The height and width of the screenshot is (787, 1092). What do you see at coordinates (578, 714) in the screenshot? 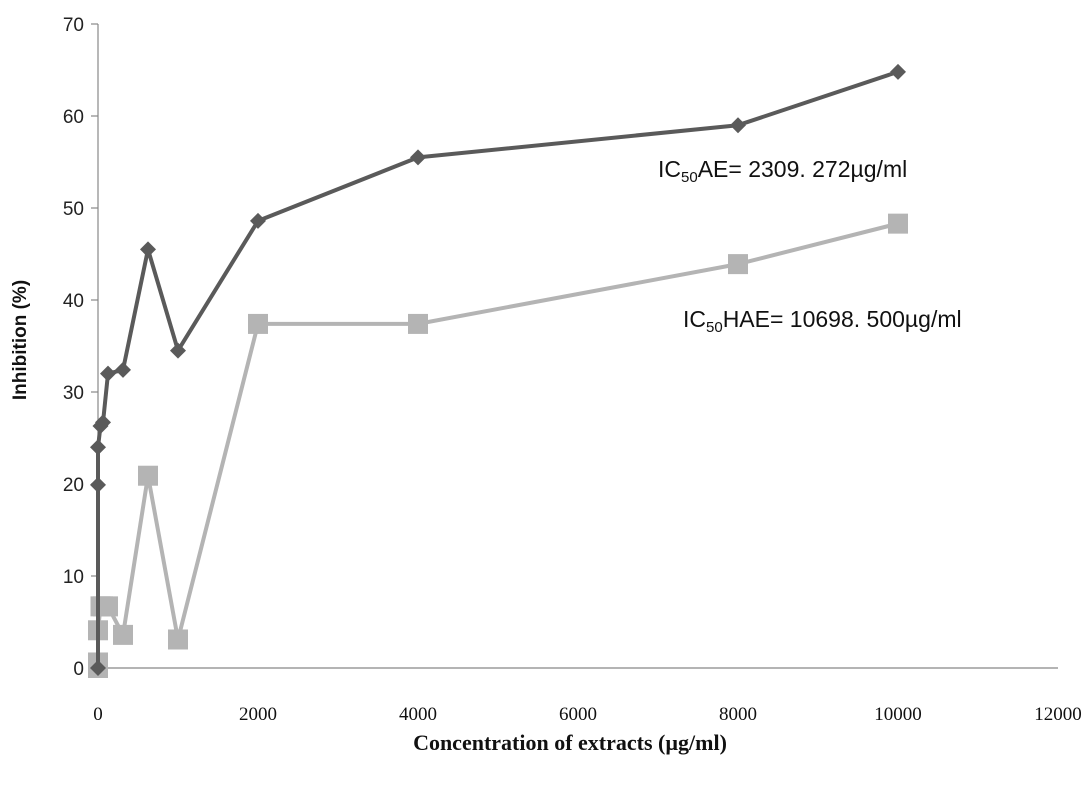
I see `x-tick-label: 6000` at bounding box center [578, 714].